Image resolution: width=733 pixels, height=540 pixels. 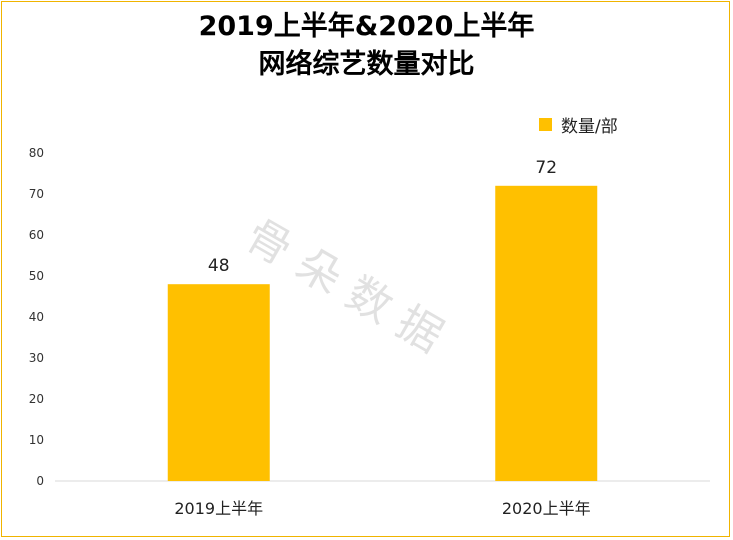 I want to click on y-tick-label: 50, so click(x=36, y=276).